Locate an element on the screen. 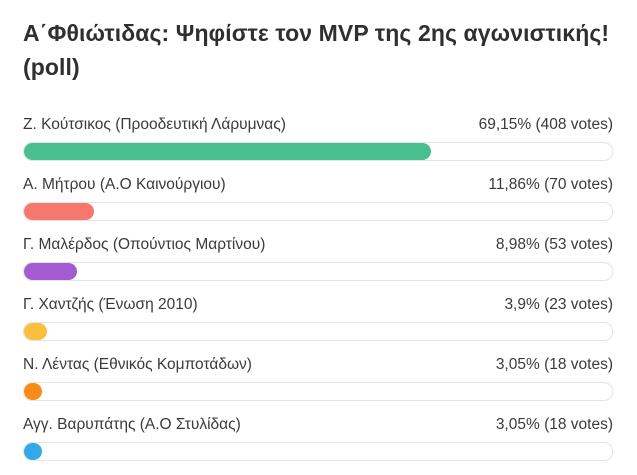  poll-option-stats: 69,15% (408 votes) is located at coordinates (545, 124).